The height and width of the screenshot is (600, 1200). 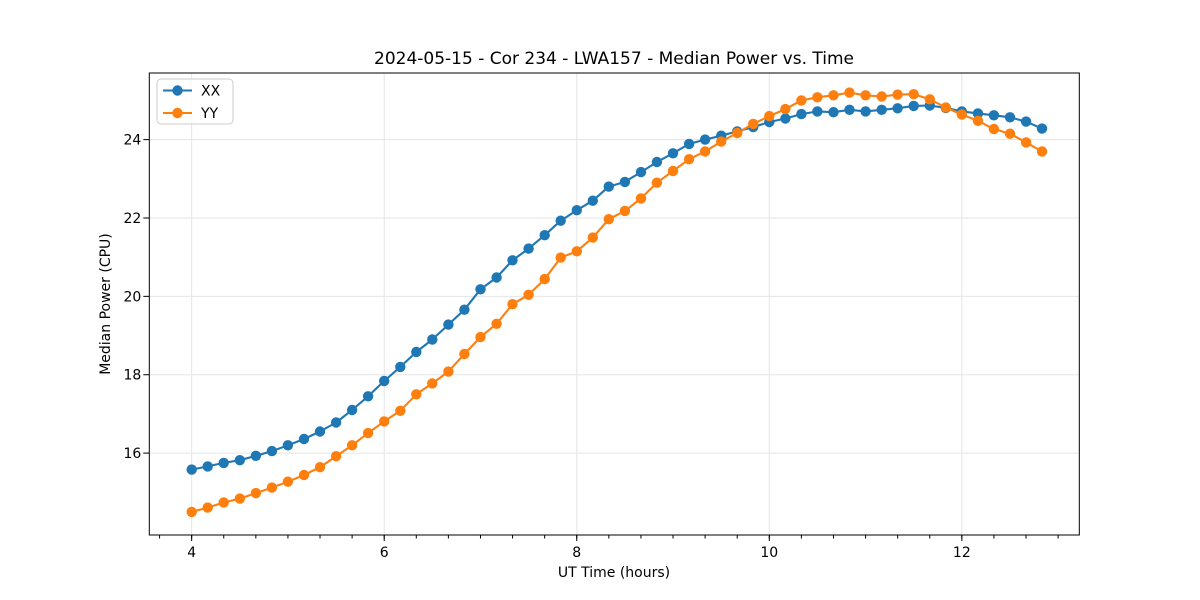 I want to click on legend-marker-yy, so click(x=177, y=113).